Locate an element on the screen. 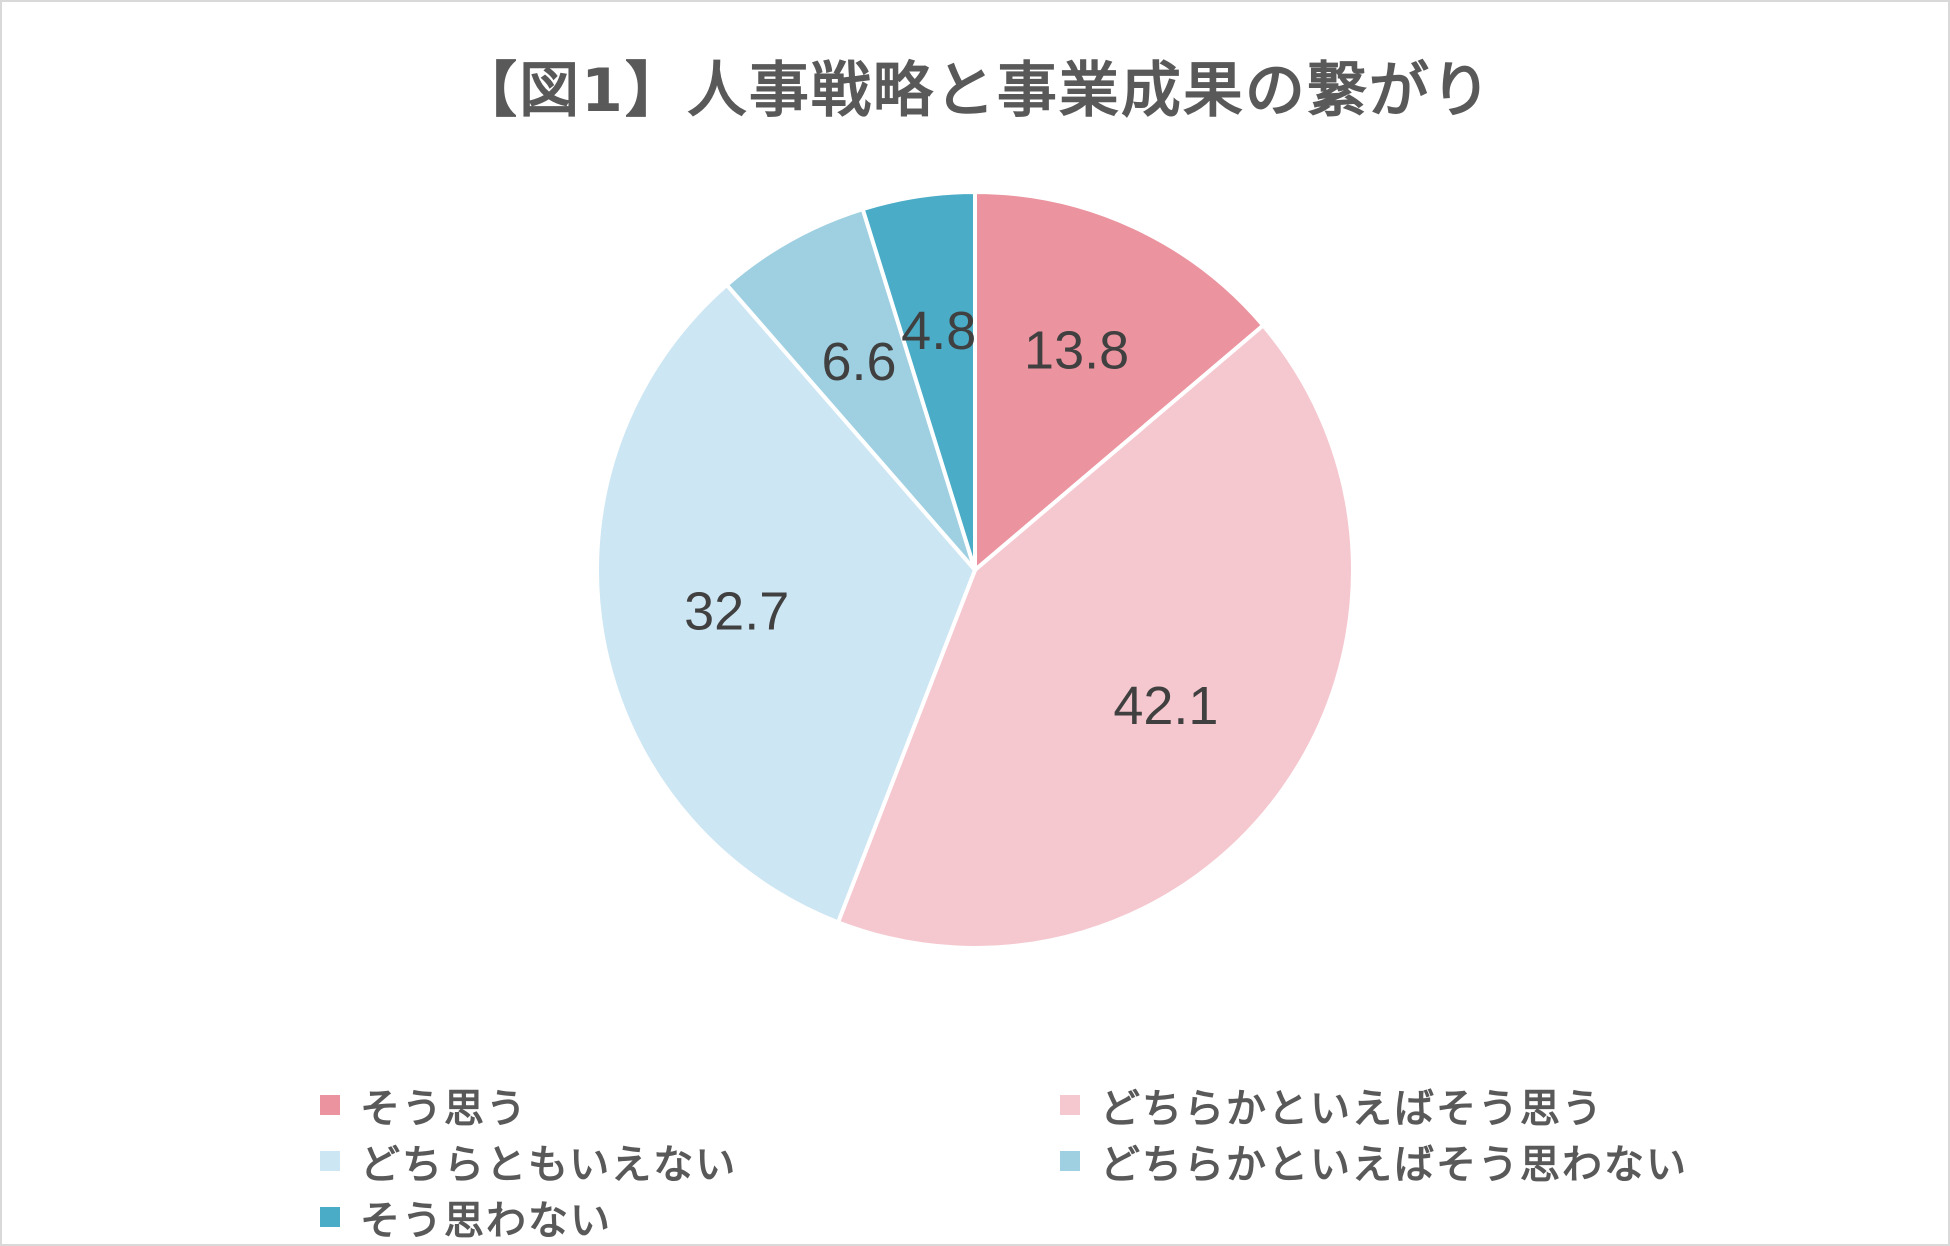  legend-item-4: どちらかといえばそう思わない is located at coordinates (1390, 1162).